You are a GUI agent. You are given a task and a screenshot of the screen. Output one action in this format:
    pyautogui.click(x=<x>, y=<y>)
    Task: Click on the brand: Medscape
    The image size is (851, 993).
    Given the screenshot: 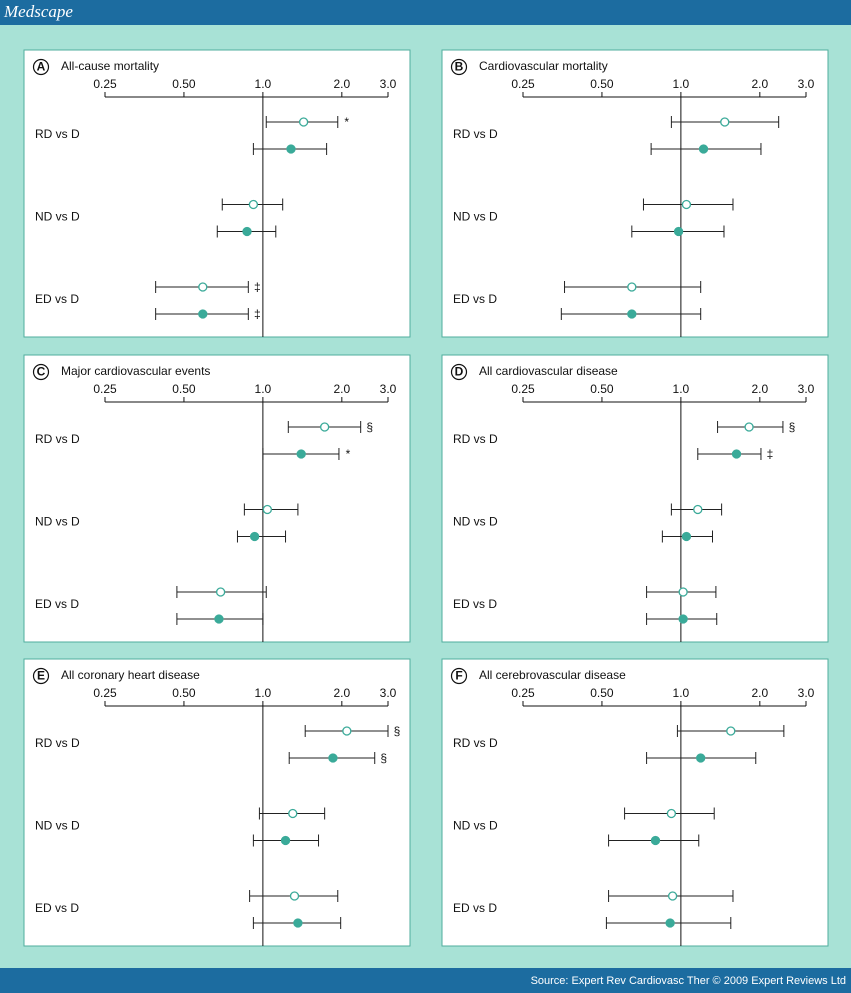 What is the action you would take?
    pyautogui.click(x=38, y=11)
    